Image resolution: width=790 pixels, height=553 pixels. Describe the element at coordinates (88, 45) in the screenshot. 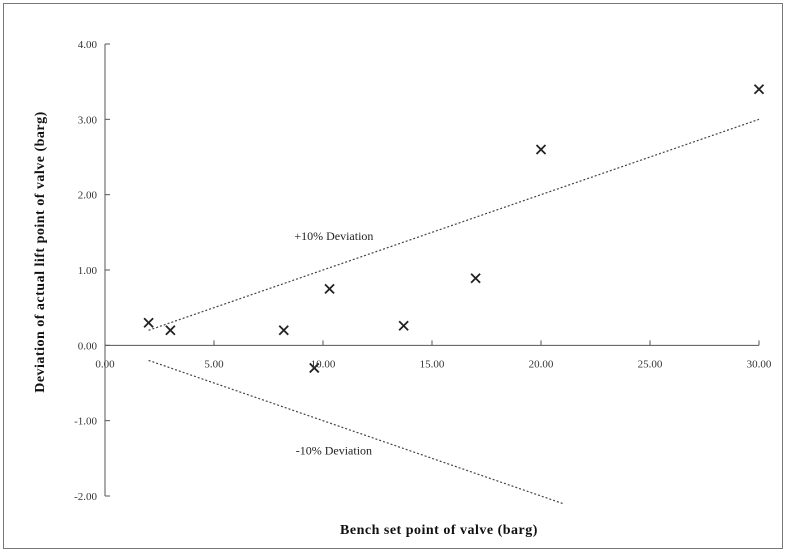

I see `y-tick-label: 4.00` at that location.